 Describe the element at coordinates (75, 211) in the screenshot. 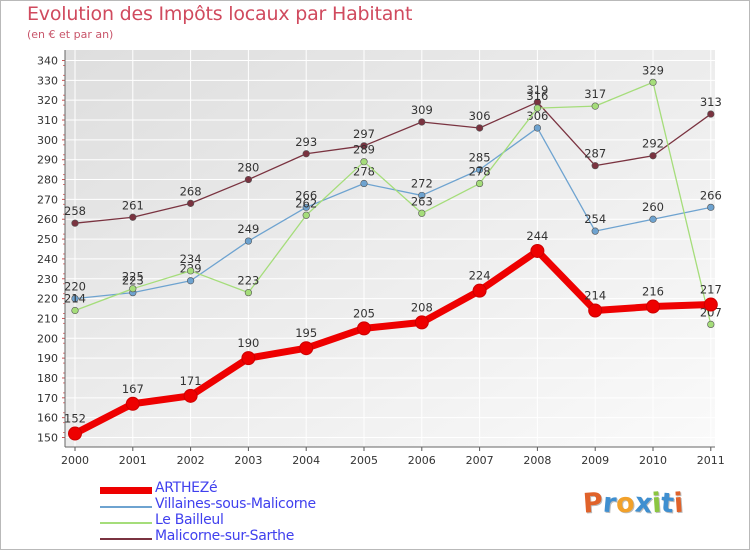

I see `data-label: 258` at that location.